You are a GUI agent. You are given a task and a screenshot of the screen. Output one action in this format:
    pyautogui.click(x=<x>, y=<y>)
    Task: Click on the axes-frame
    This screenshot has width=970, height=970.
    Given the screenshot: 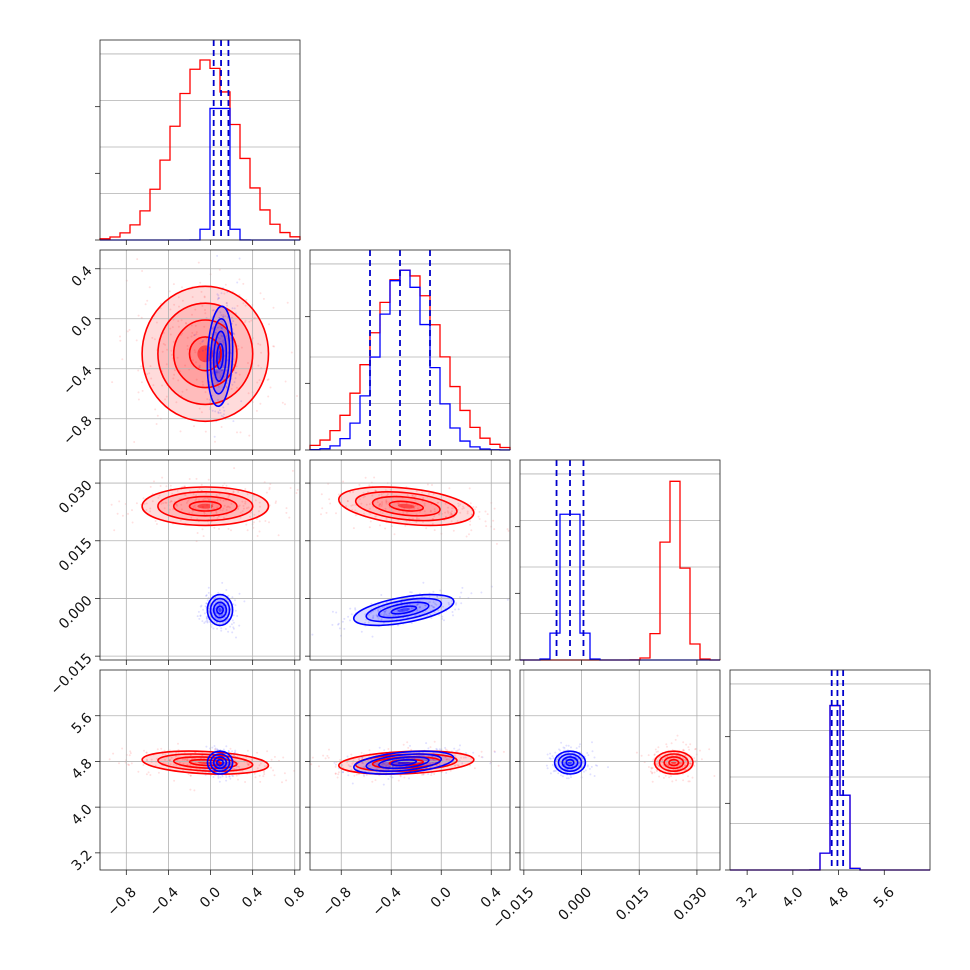 What is the action you would take?
    pyautogui.click(x=830, y=770)
    